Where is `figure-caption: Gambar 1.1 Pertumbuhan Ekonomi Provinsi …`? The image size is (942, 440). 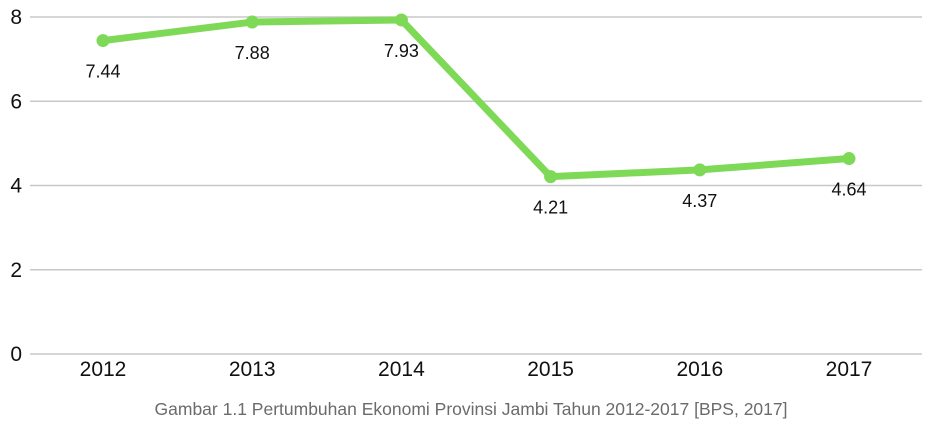 figure-caption: Gambar 1.1 Pertumbuhan Ekonomi Provinsi … is located at coordinates (471, 409).